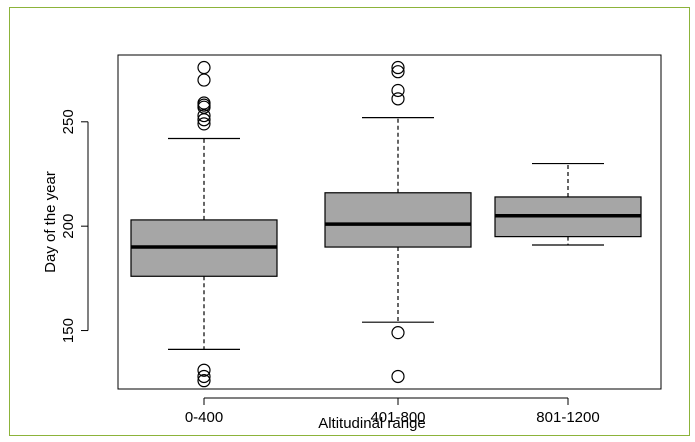 Image resolution: width=695 pixels, height=442 pixels. I want to click on y-tick-label-250: 250, so click(68, 121).